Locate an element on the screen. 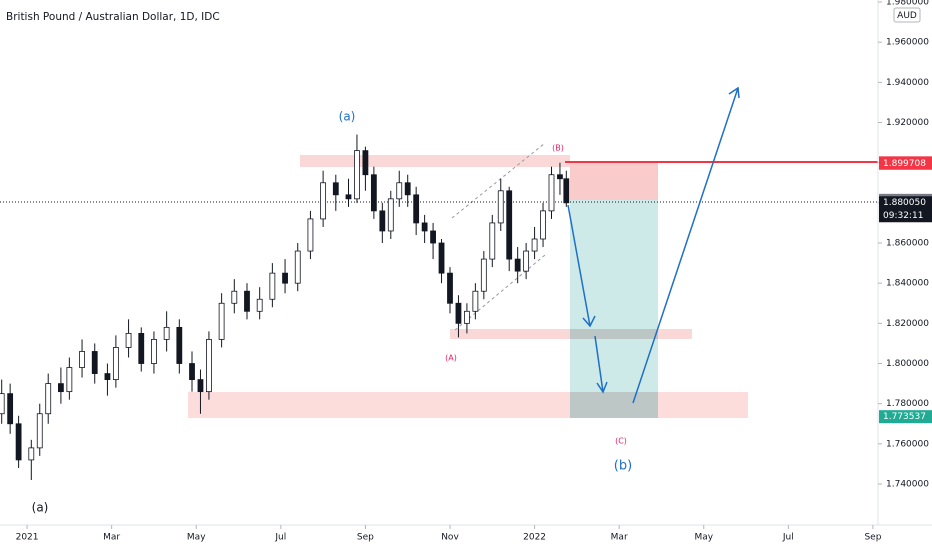 This screenshot has width=932, height=550. price-label-bg is located at coordinates (905, 417).